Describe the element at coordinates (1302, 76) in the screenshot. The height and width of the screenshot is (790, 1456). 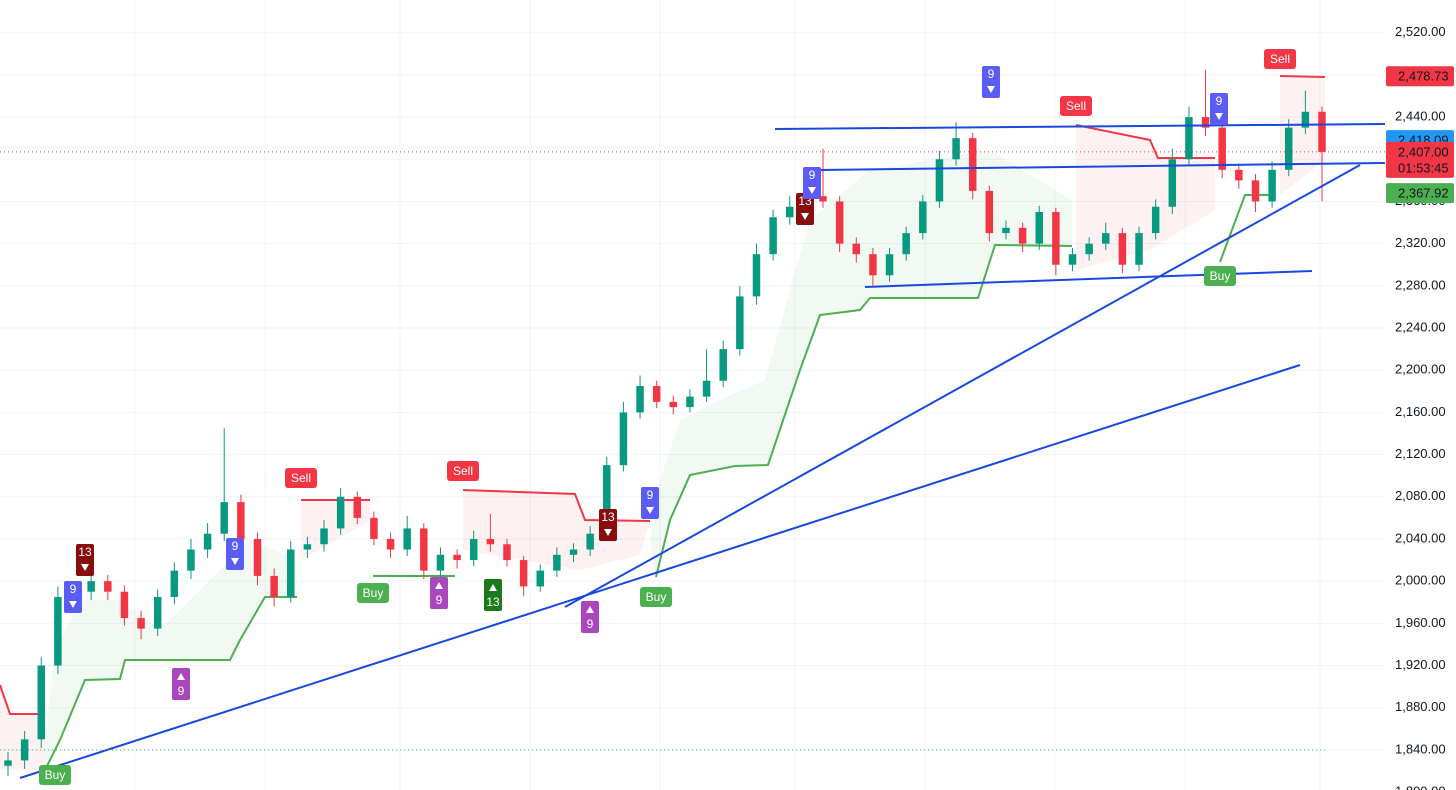
I see `supertrend-down` at that location.